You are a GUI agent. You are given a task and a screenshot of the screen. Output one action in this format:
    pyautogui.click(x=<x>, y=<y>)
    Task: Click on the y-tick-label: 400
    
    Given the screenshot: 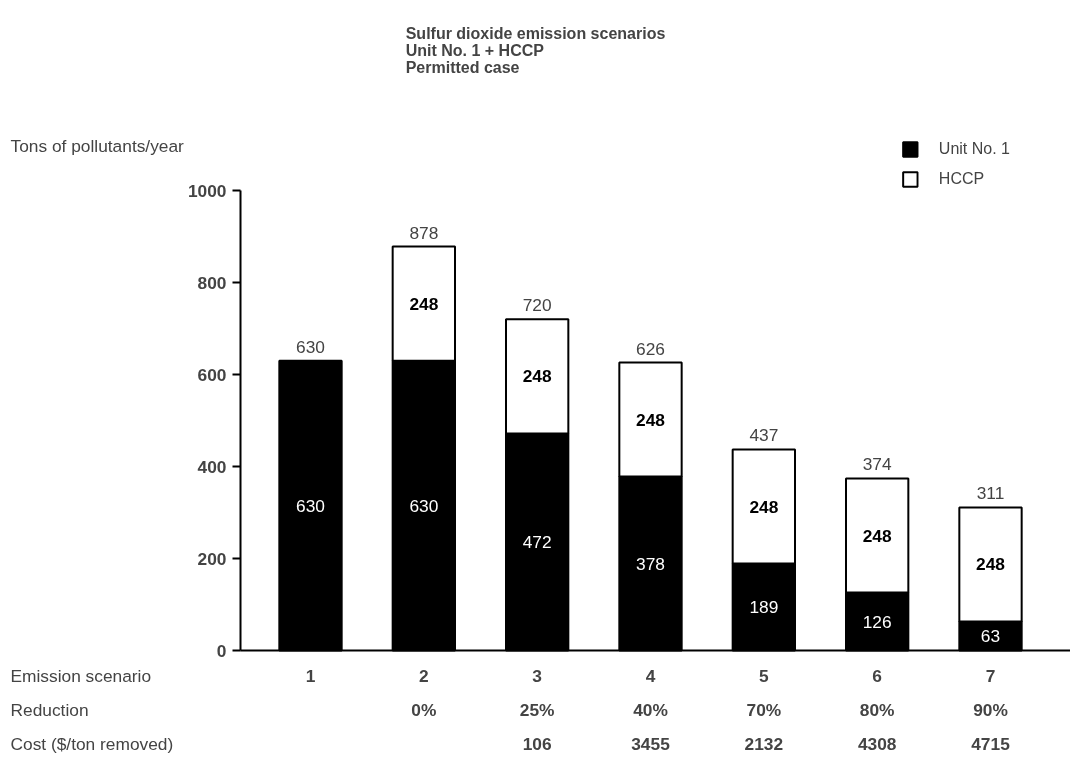 What is the action you would take?
    pyautogui.click(x=212, y=466)
    